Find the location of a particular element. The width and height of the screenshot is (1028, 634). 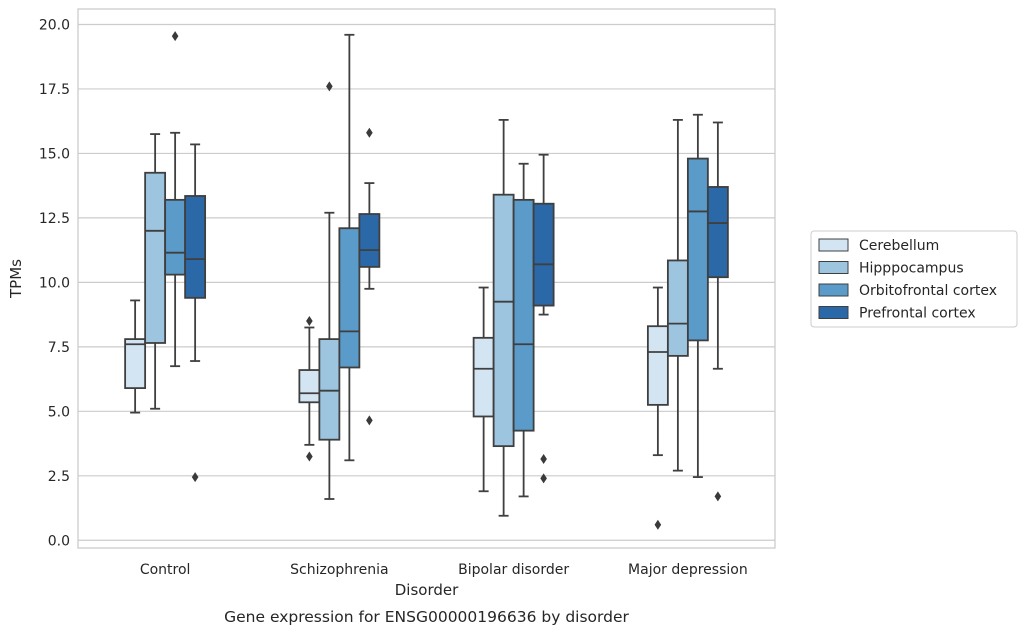

y-axis-label: TPMs is located at coordinates (16, 279).